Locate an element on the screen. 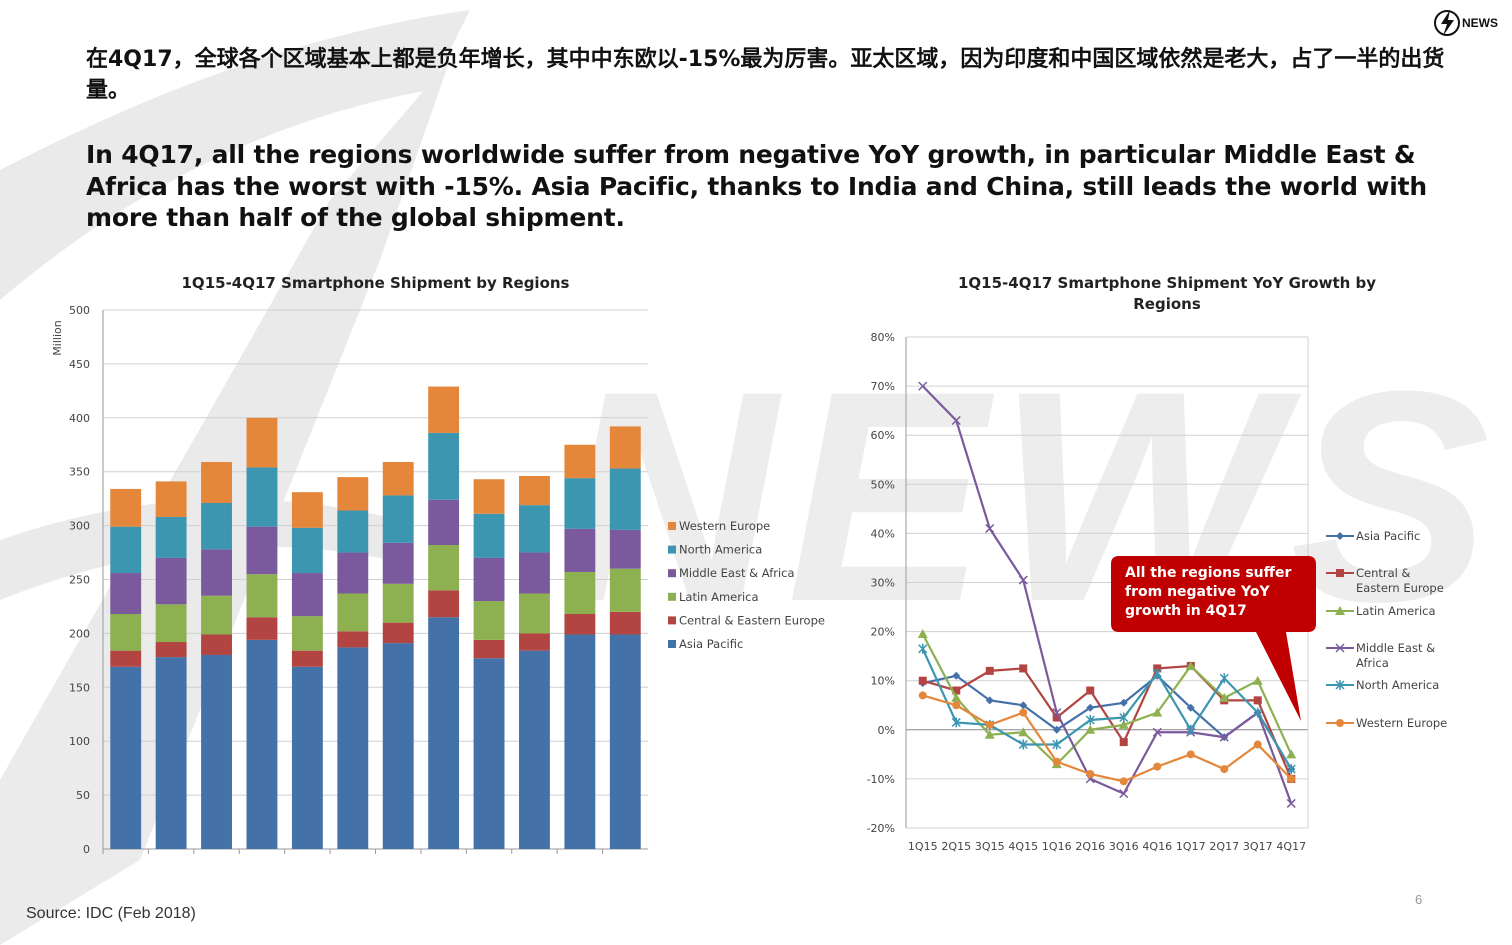 Image resolution: width=1512 pixels, height=945 pixels. y-tick-label: 500 is located at coordinates (79, 310).